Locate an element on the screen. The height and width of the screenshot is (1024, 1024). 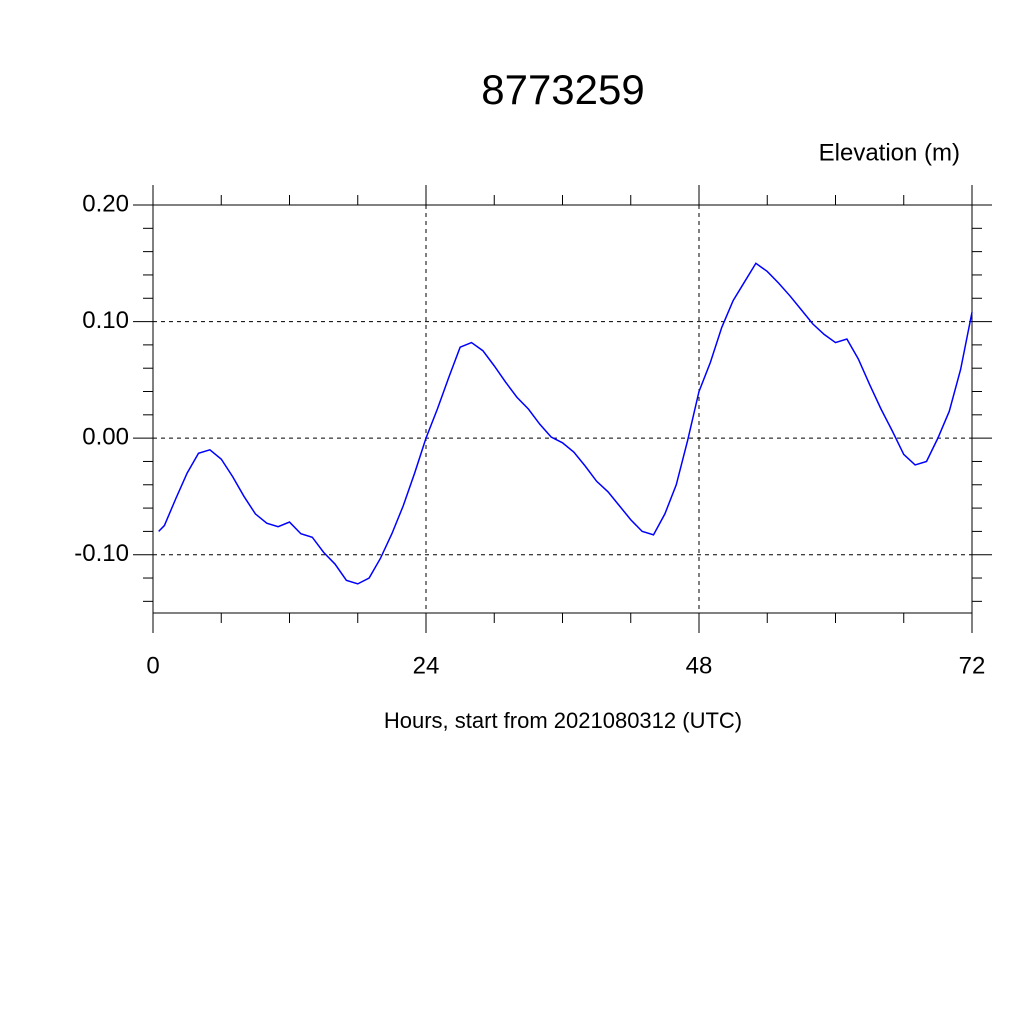
y-tick-label: 0.10 is located at coordinates (105, 320).